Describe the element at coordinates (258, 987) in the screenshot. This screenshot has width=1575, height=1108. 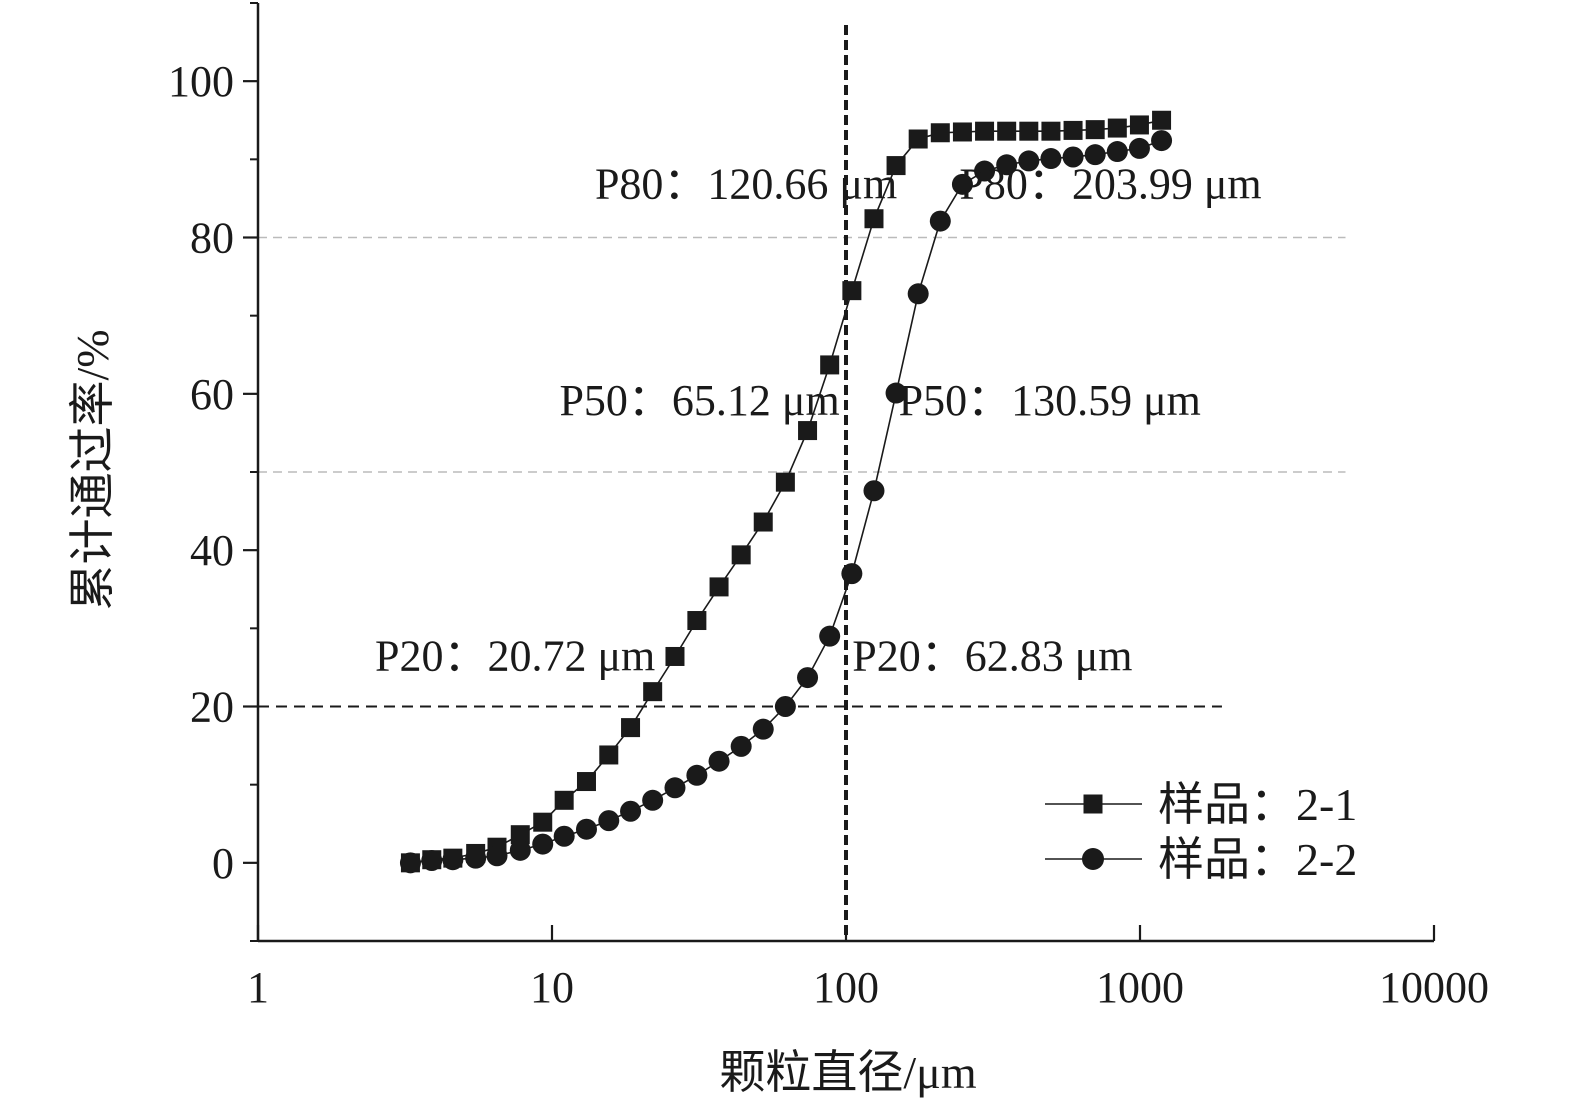
I see `x-tick-label: 1` at that location.